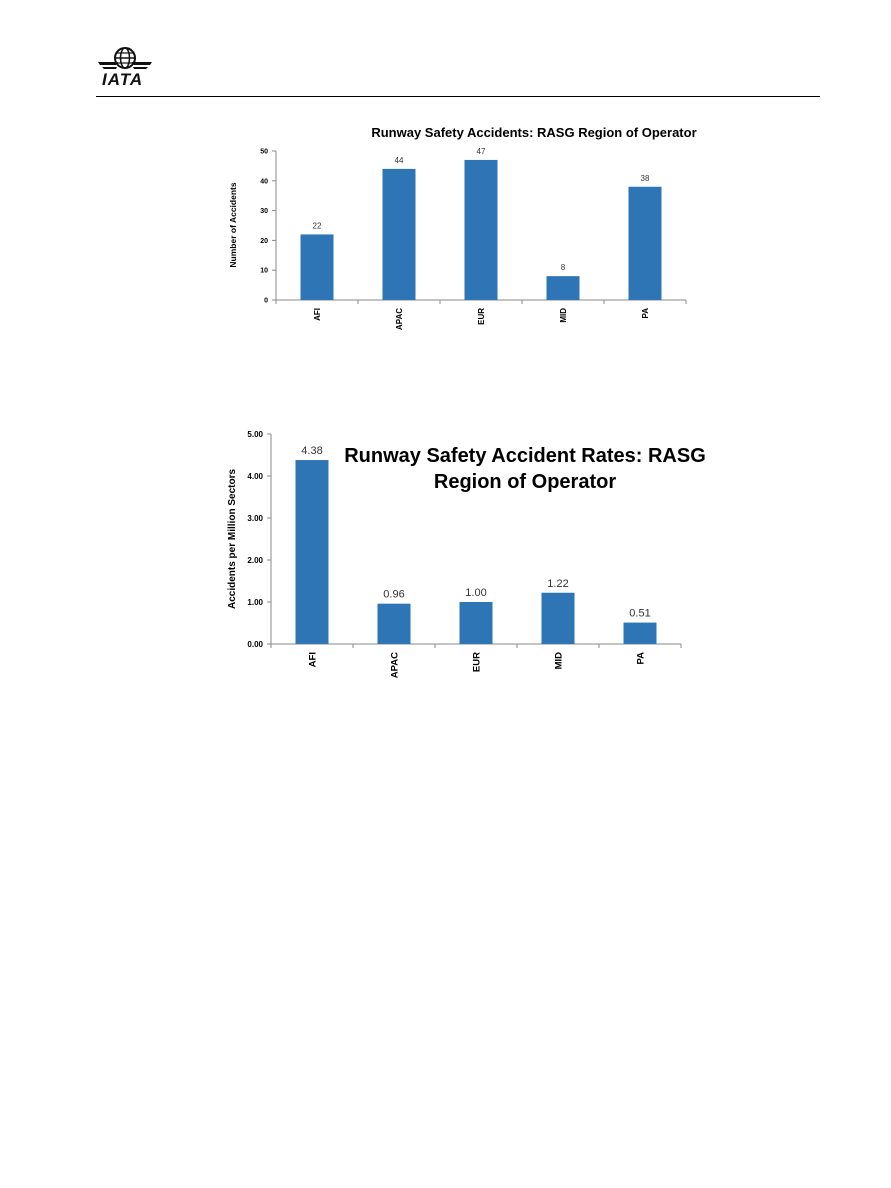 This screenshot has width=891, height=1188. What do you see at coordinates (458, 96) in the screenshot?
I see `header-rule` at bounding box center [458, 96].